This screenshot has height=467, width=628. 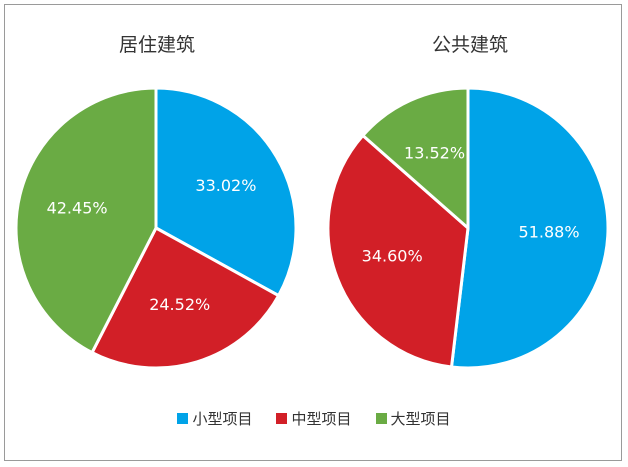 I want to click on legend-item-small: 小型项目, so click(x=214, y=418).